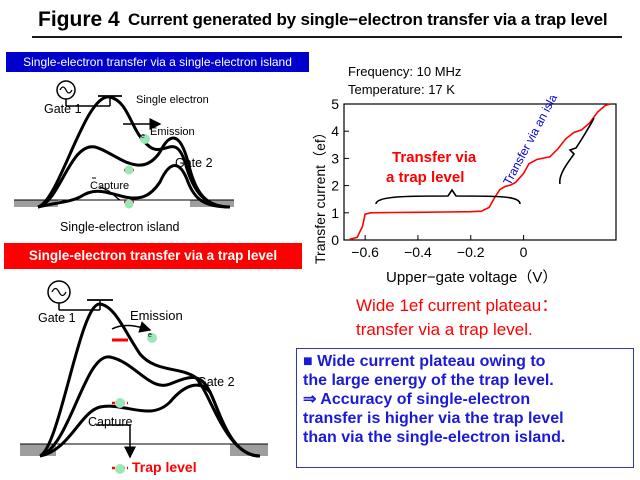  I want to click on island-potential-diagram, so click(124, 144).